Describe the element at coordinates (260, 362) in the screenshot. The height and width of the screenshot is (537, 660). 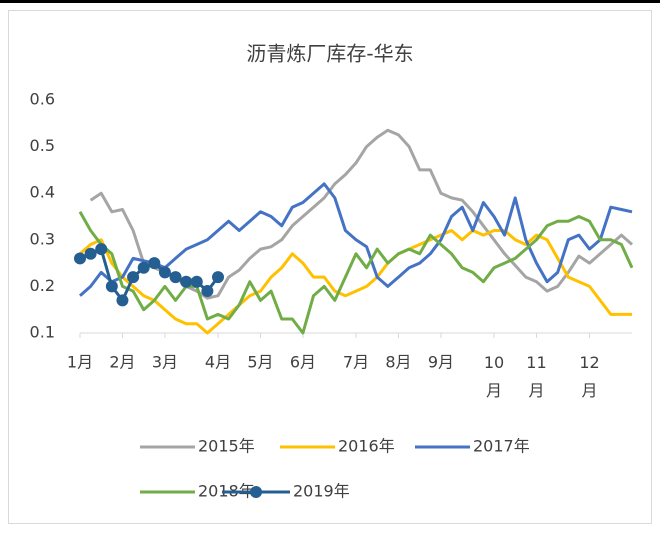
I see `x-tick-label: 5月` at that location.